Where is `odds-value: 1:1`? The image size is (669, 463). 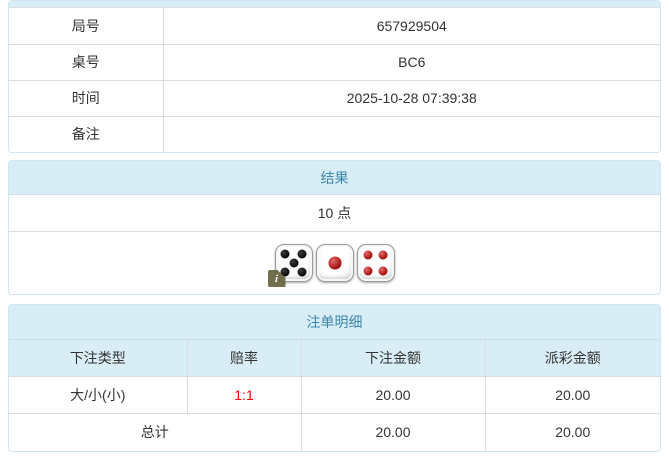 odds-value: 1:1 is located at coordinates (243, 394).